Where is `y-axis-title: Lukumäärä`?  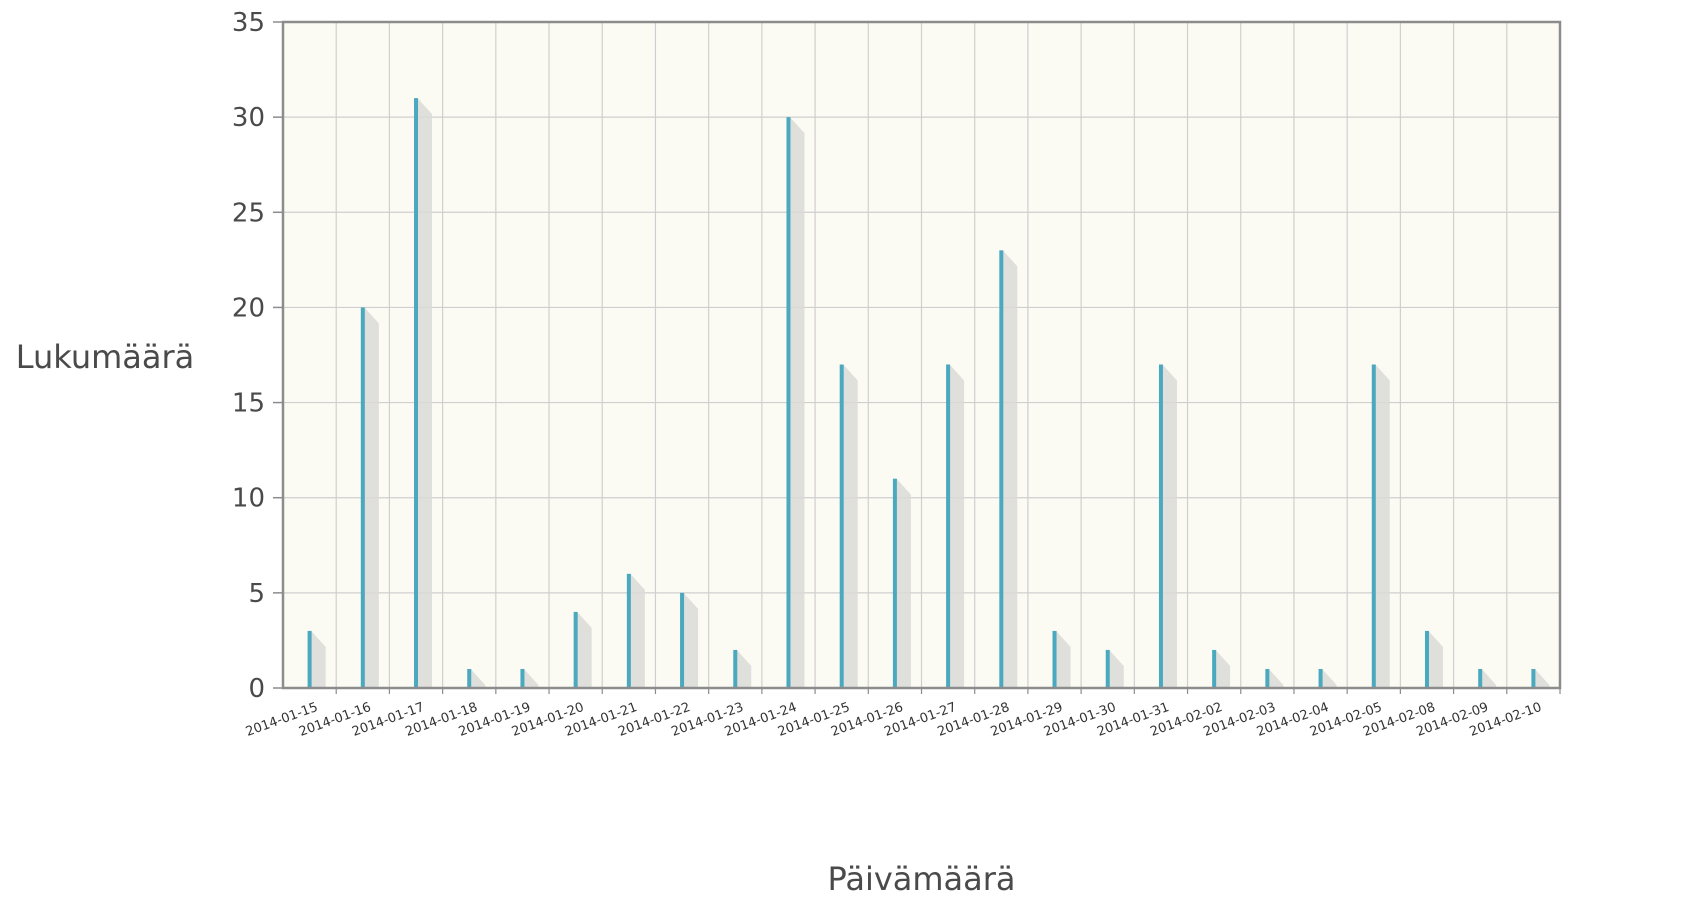
y-axis-title: Lukumäärä is located at coordinates (105, 357).